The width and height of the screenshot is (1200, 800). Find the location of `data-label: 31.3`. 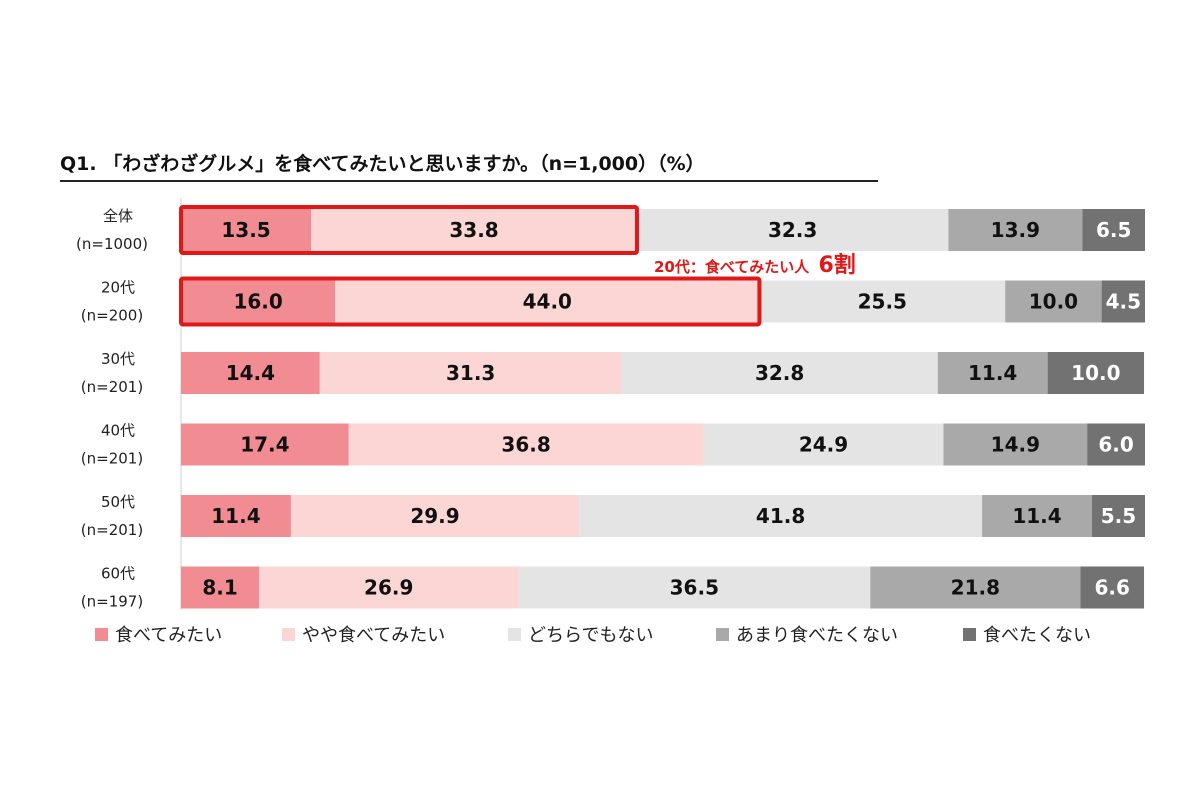

data-label: 31.3 is located at coordinates (470, 373).